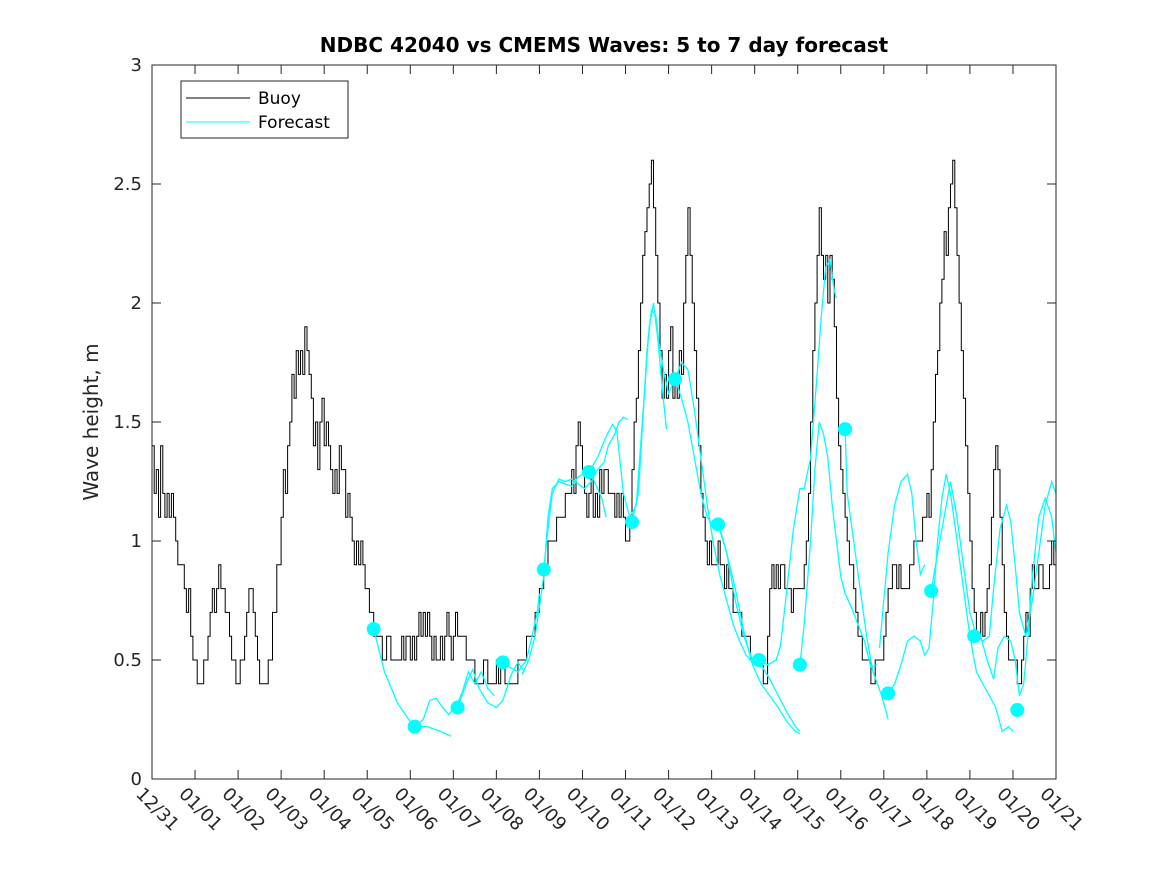 Image resolution: width=1167 pixels, height=875 pixels. What do you see at coordinates (136, 779) in the screenshot?
I see `y-tick-label: 0` at bounding box center [136, 779].